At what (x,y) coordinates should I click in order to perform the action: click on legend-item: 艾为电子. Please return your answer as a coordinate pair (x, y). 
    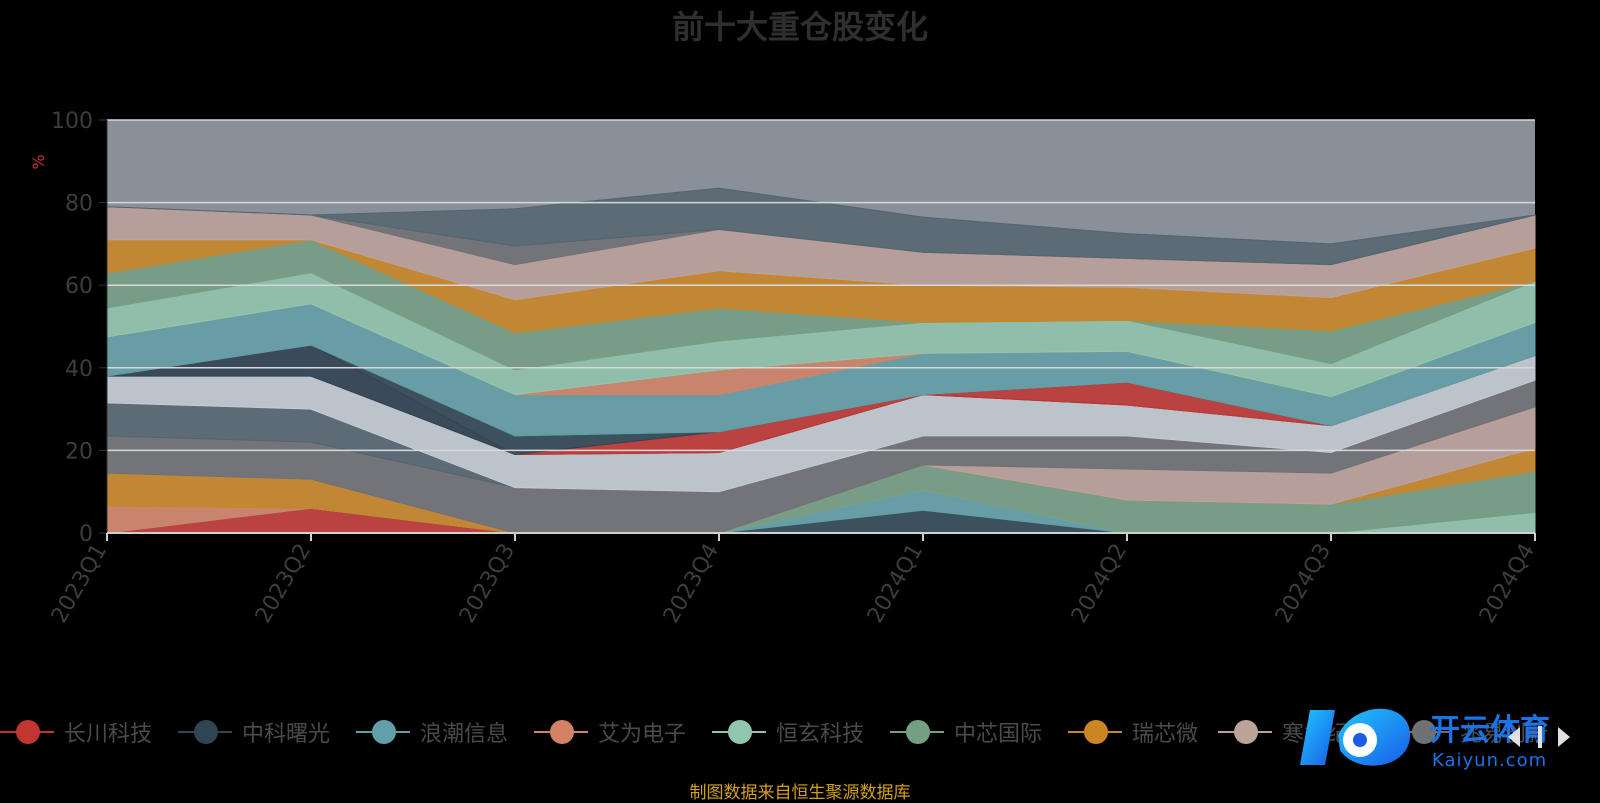
    Looking at the image, I should click on (610, 732).